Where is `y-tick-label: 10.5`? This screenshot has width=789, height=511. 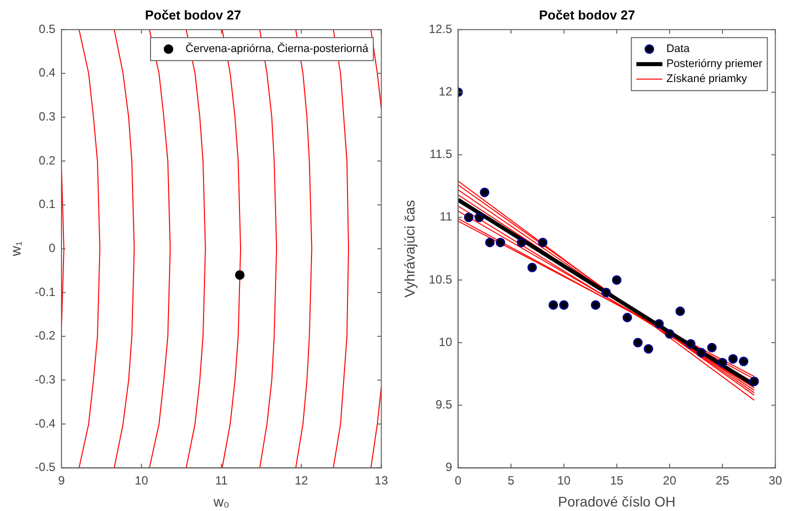
y-tick-label: 10.5 is located at coordinates (440, 279).